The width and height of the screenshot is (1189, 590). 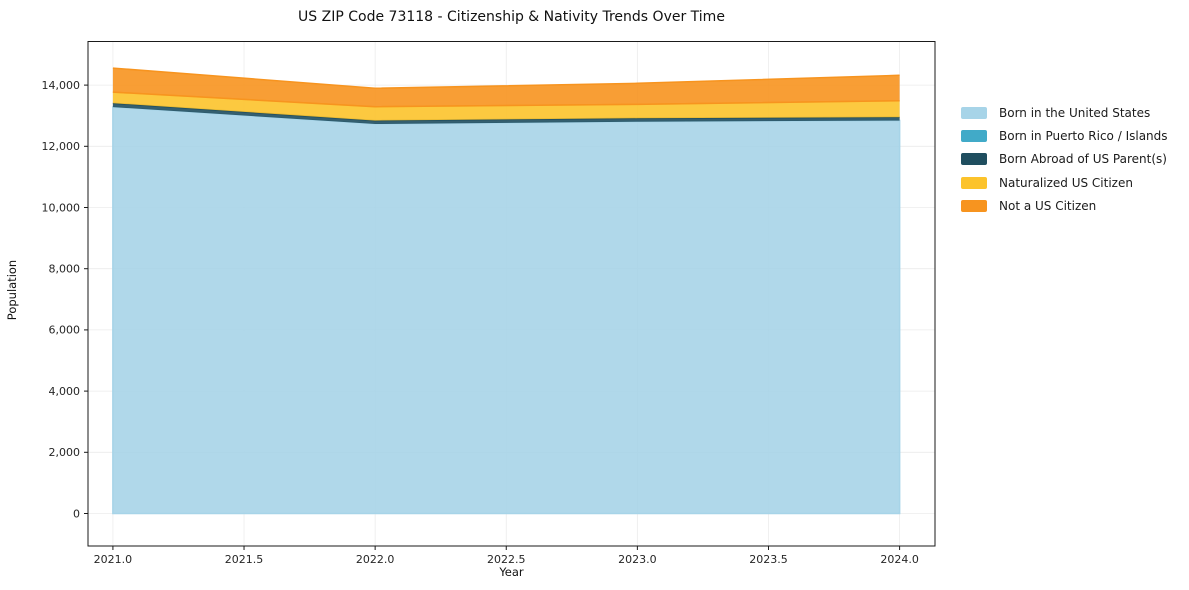 What do you see at coordinates (899, 559) in the screenshot?
I see `x-tick-label: 2024.0` at bounding box center [899, 559].